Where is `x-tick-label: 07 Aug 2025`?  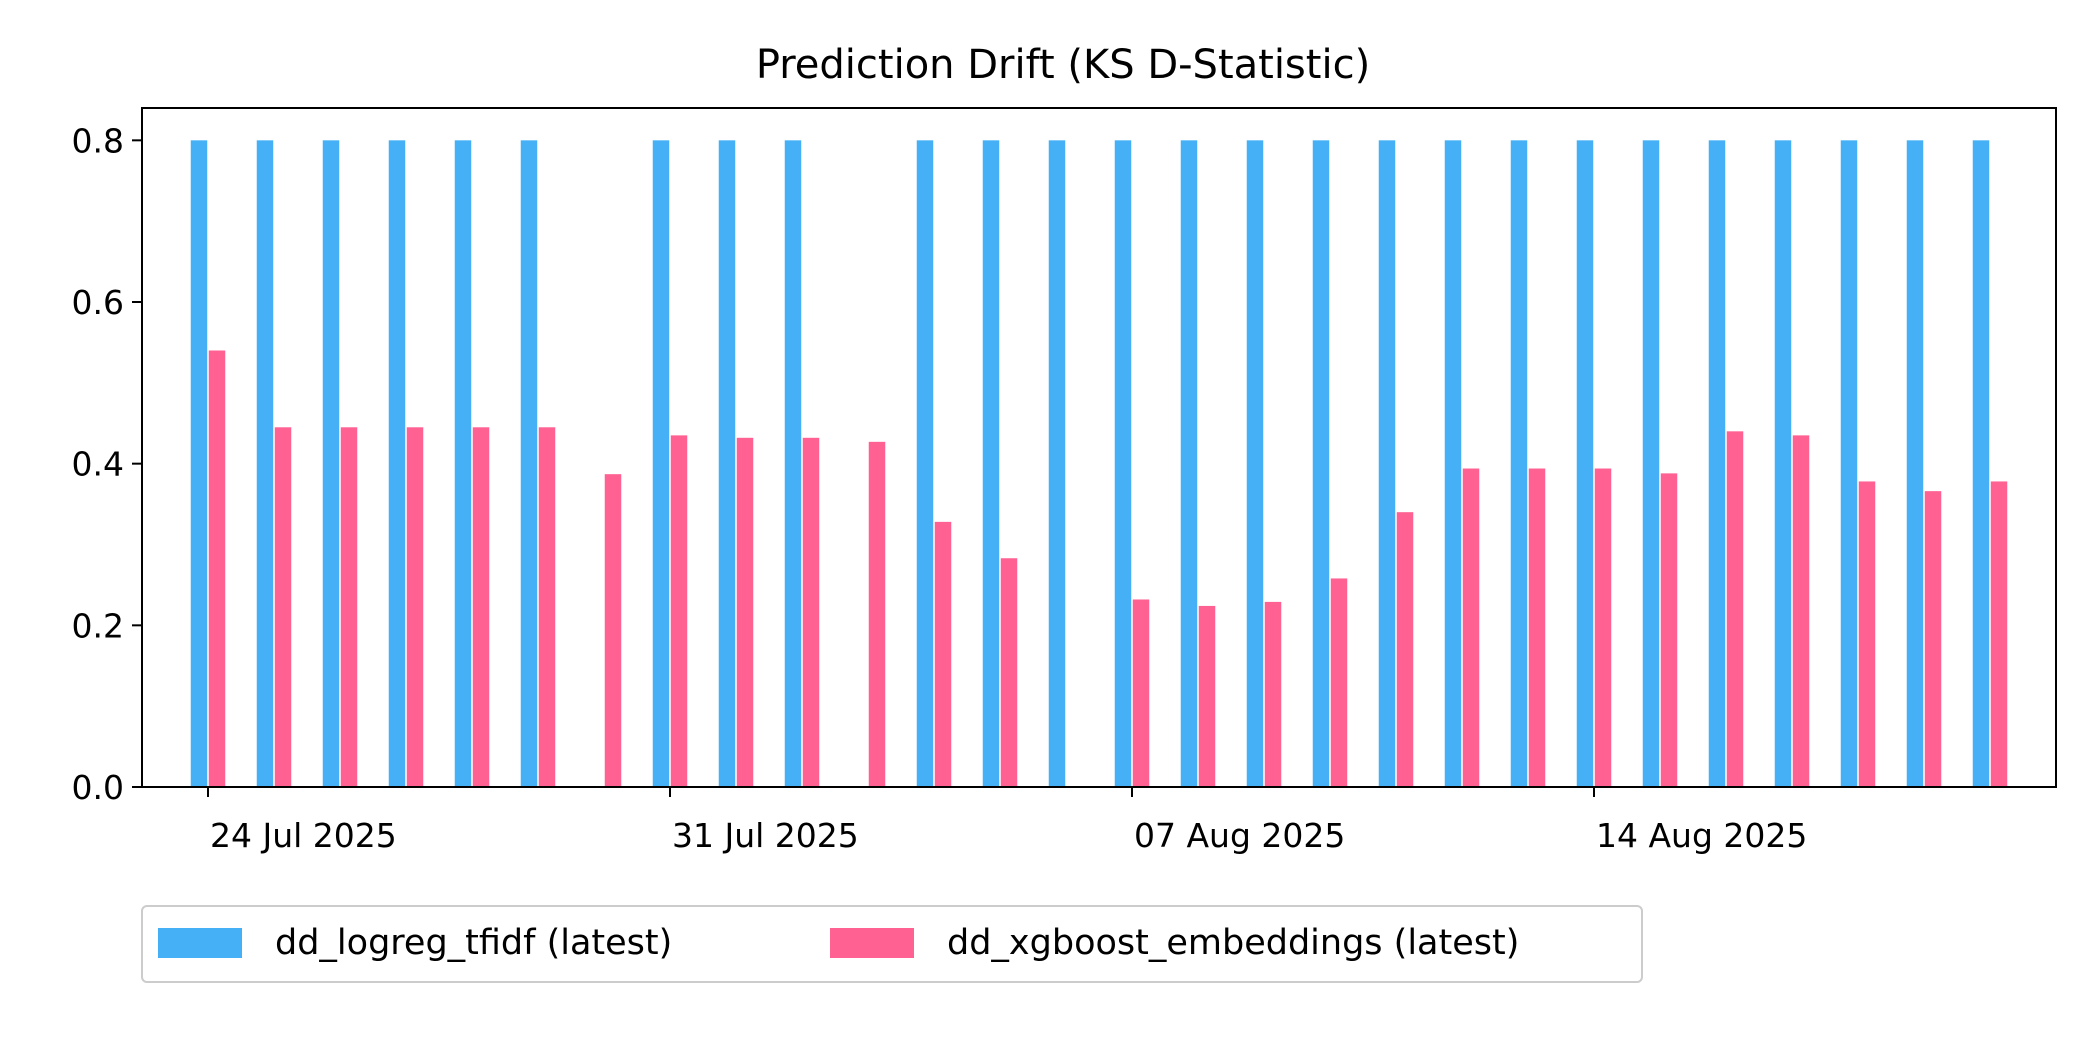
x-tick-label: 07 Aug 2025 is located at coordinates (1239, 835).